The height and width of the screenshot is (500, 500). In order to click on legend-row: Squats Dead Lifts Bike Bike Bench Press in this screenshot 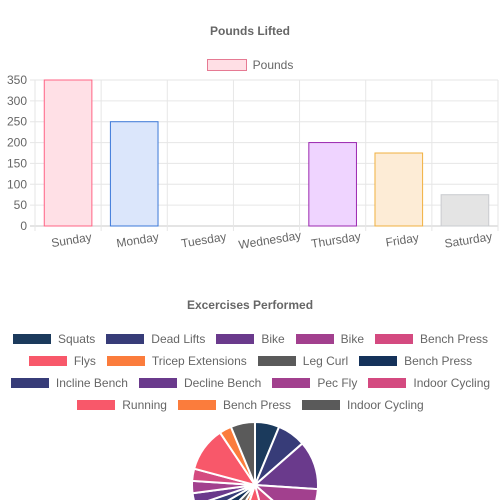, I will do `click(250, 339)`.